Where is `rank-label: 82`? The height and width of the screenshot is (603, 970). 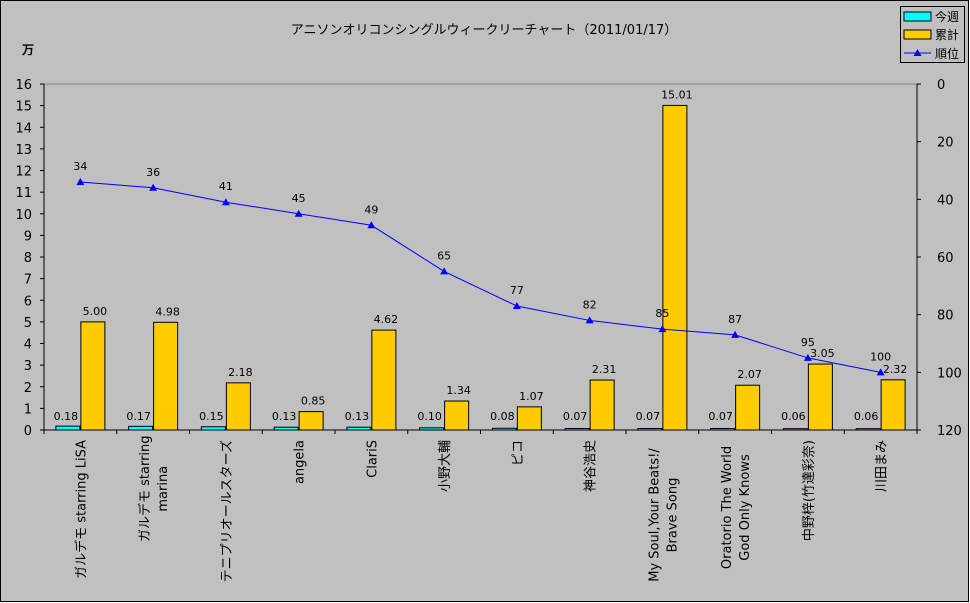 rank-label: 82 is located at coordinates (590, 304).